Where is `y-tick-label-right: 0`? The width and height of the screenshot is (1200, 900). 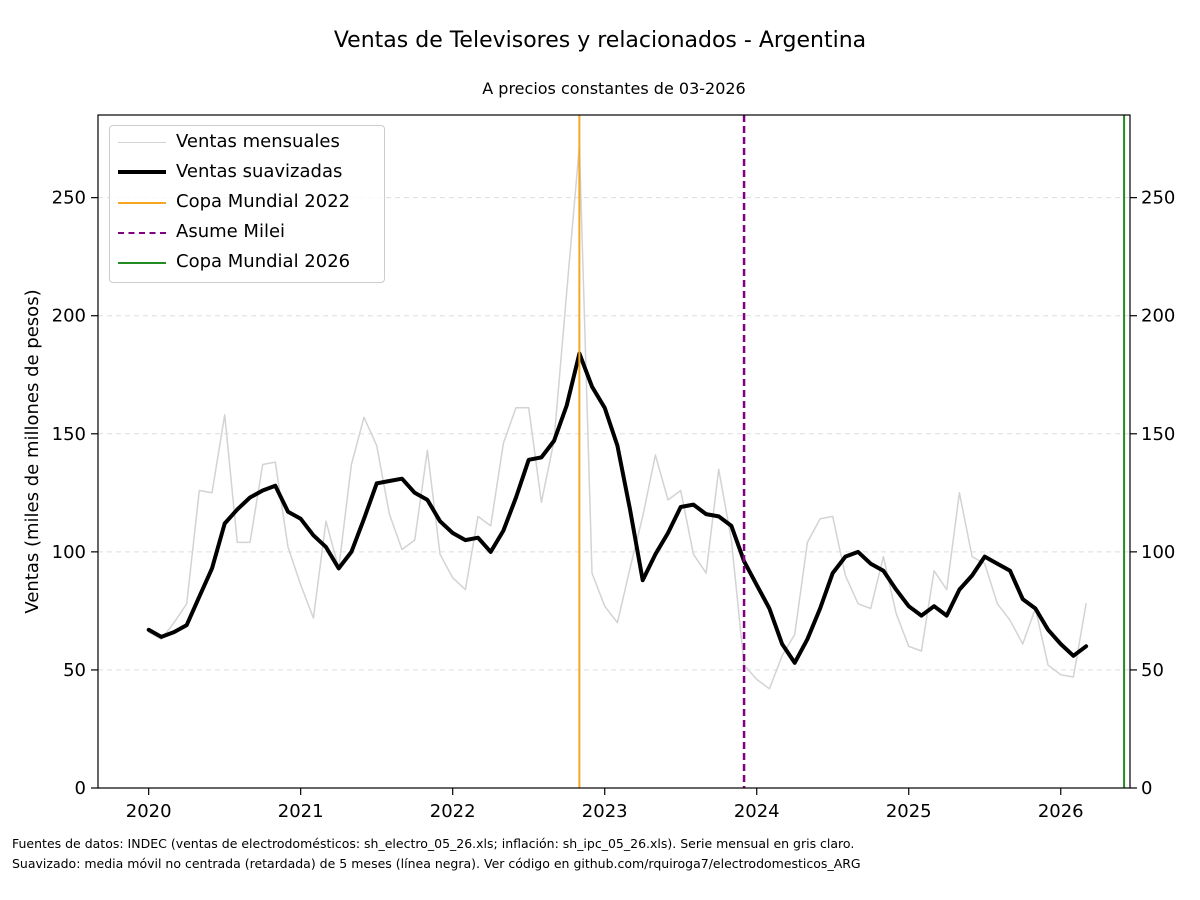 y-tick-label-right: 0 is located at coordinates (1146, 788).